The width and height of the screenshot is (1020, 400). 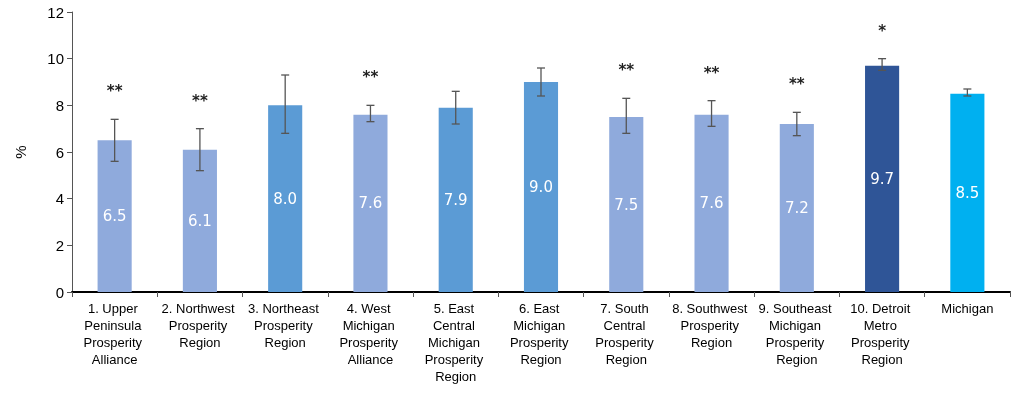 I want to click on x-tick-label: Michigan, so click(x=967, y=308).